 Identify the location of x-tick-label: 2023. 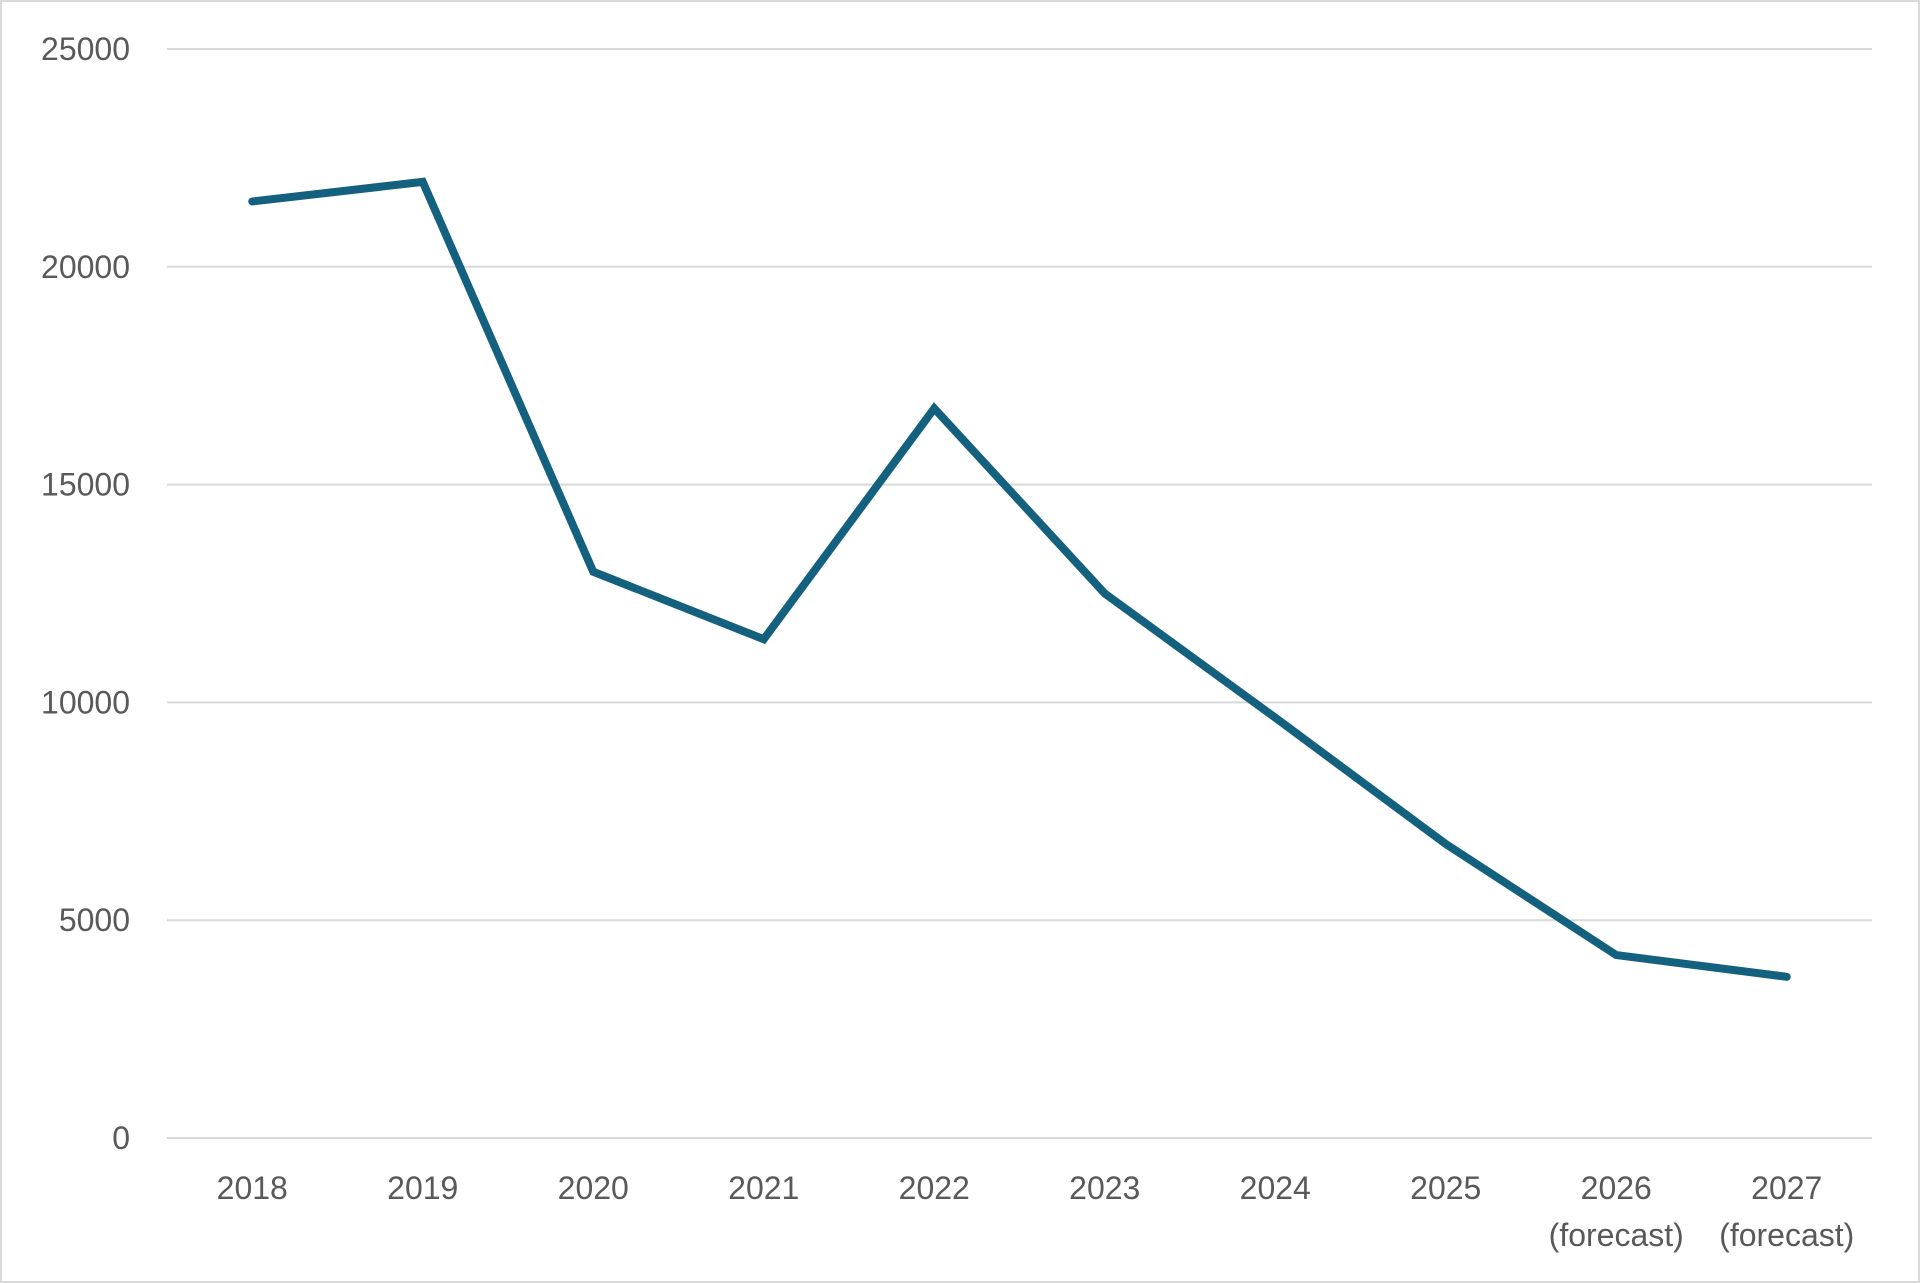
(1104, 1188).